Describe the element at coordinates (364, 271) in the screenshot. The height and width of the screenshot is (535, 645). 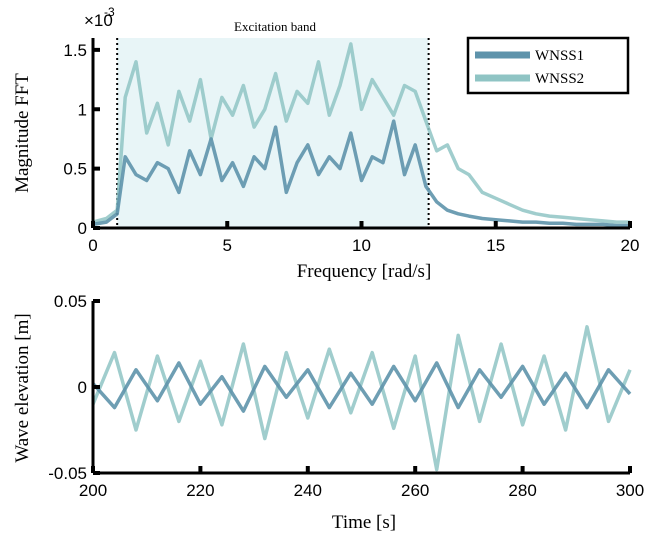
I see `fft-x-axis-label: Frequency [rad/s]` at that location.